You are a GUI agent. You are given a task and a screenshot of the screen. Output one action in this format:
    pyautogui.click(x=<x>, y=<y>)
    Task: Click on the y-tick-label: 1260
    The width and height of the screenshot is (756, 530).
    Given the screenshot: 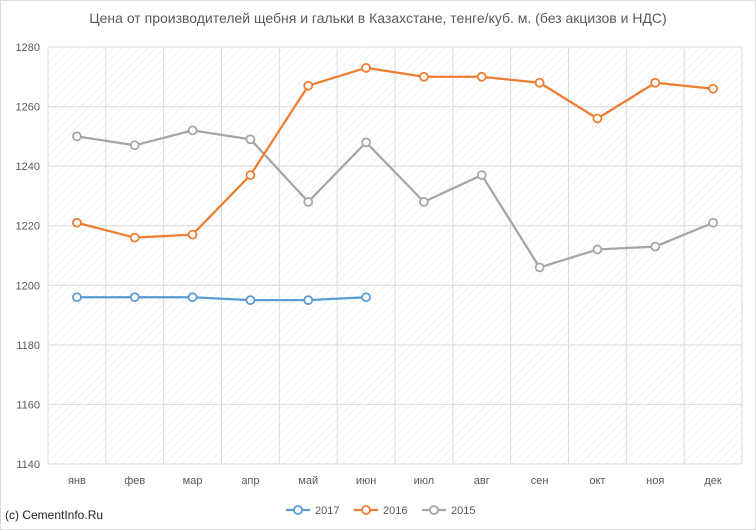 What is the action you would take?
    pyautogui.click(x=28, y=108)
    